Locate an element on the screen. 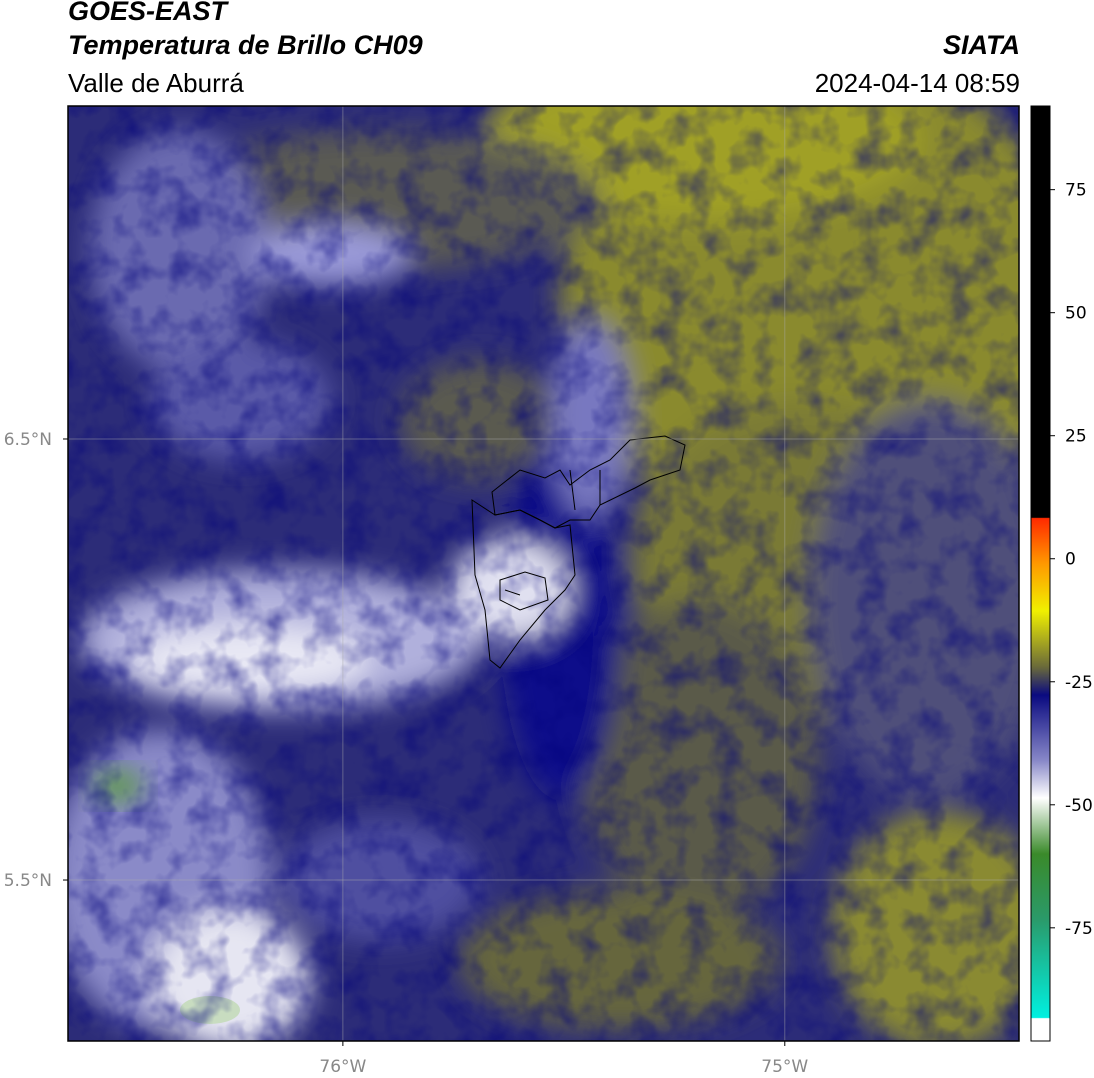 The height and width of the screenshot is (1078, 1094). timestamp: 2024-04-14 08:59 is located at coordinates (917, 83).